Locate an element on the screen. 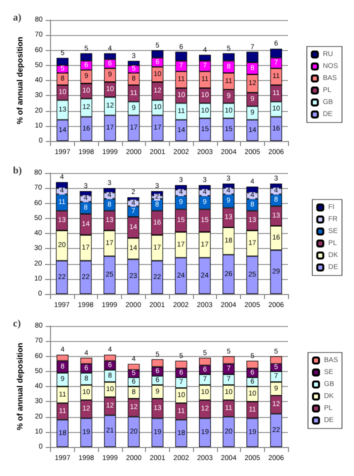  chart-title: b) is located at coordinates (17, 171).